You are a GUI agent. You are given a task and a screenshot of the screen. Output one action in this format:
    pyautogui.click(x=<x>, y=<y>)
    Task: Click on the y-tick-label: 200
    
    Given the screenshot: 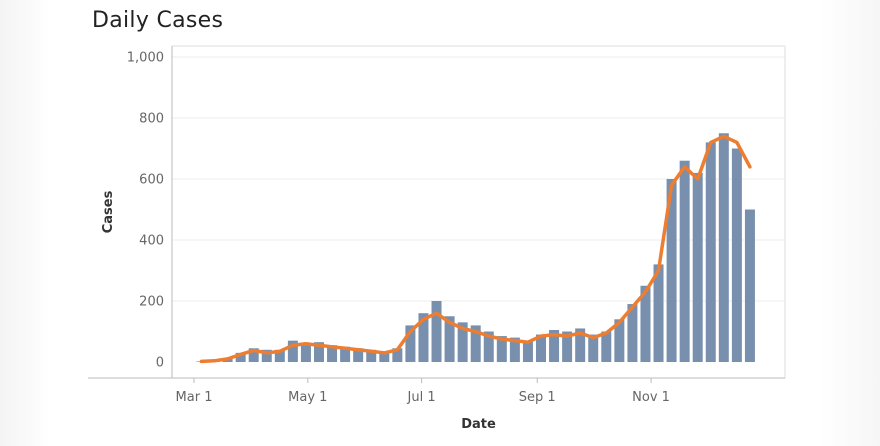 What is the action you would take?
    pyautogui.click(x=151, y=302)
    